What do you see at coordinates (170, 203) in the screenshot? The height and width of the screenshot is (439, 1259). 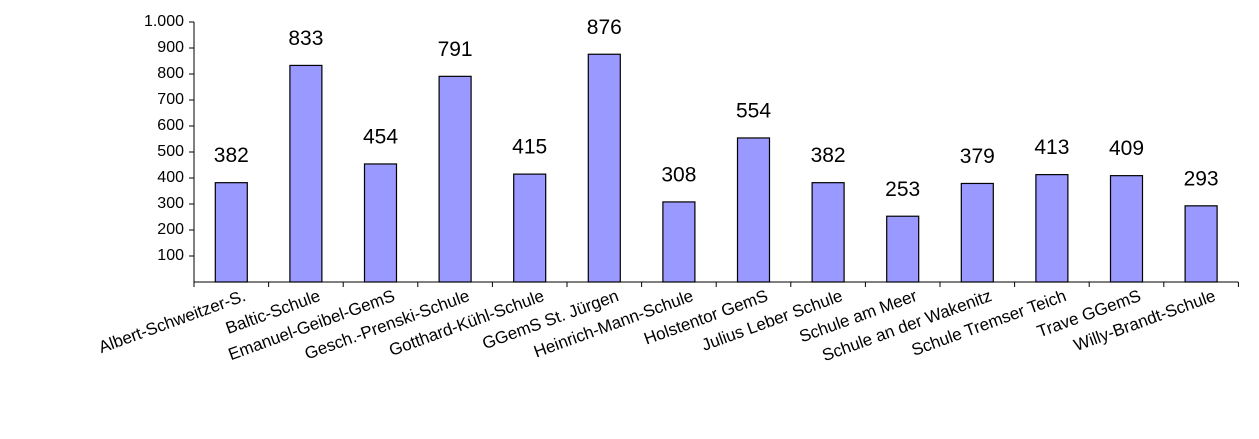 I see `y-tick-label: 300` at bounding box center [170, 203].